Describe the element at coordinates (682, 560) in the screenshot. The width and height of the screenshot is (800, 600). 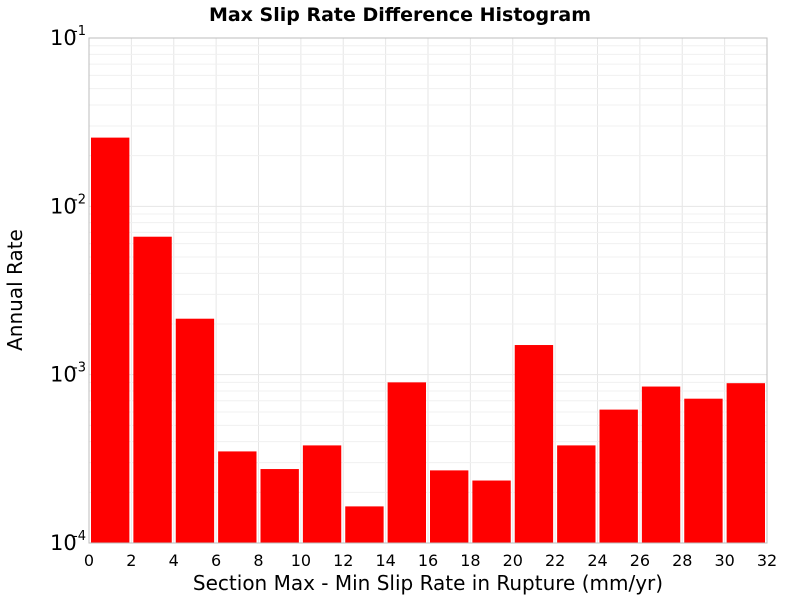
I see `x-tick-label: 28` at that location.